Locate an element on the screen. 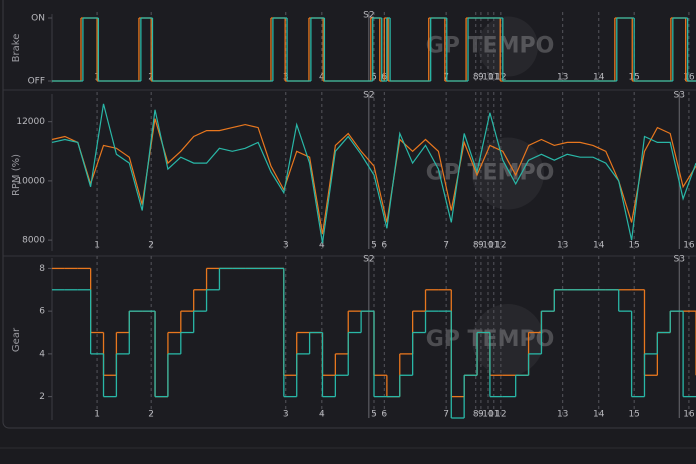 The image size is (696, 464). y-tick-label: ON is located at coordinates (38, 19).